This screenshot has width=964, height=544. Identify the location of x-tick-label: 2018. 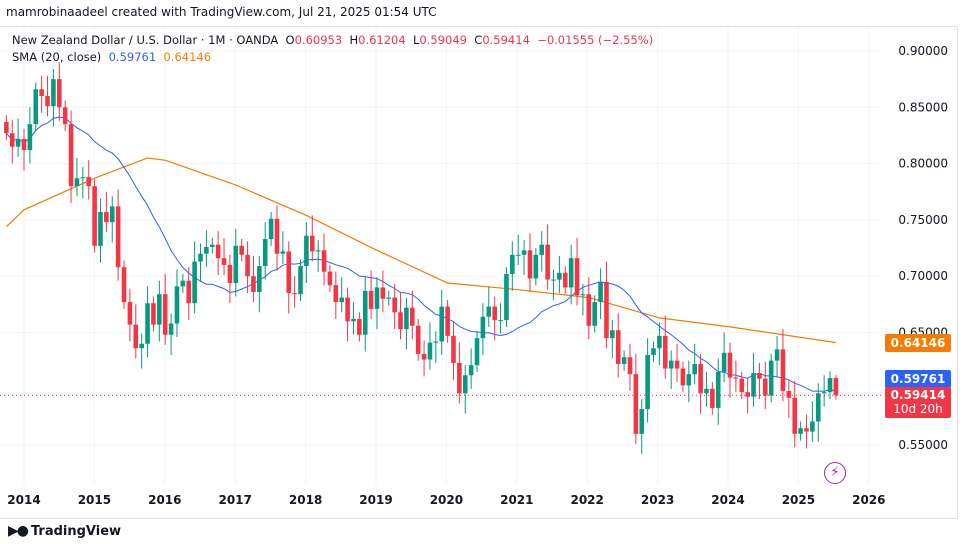
(305, 500).